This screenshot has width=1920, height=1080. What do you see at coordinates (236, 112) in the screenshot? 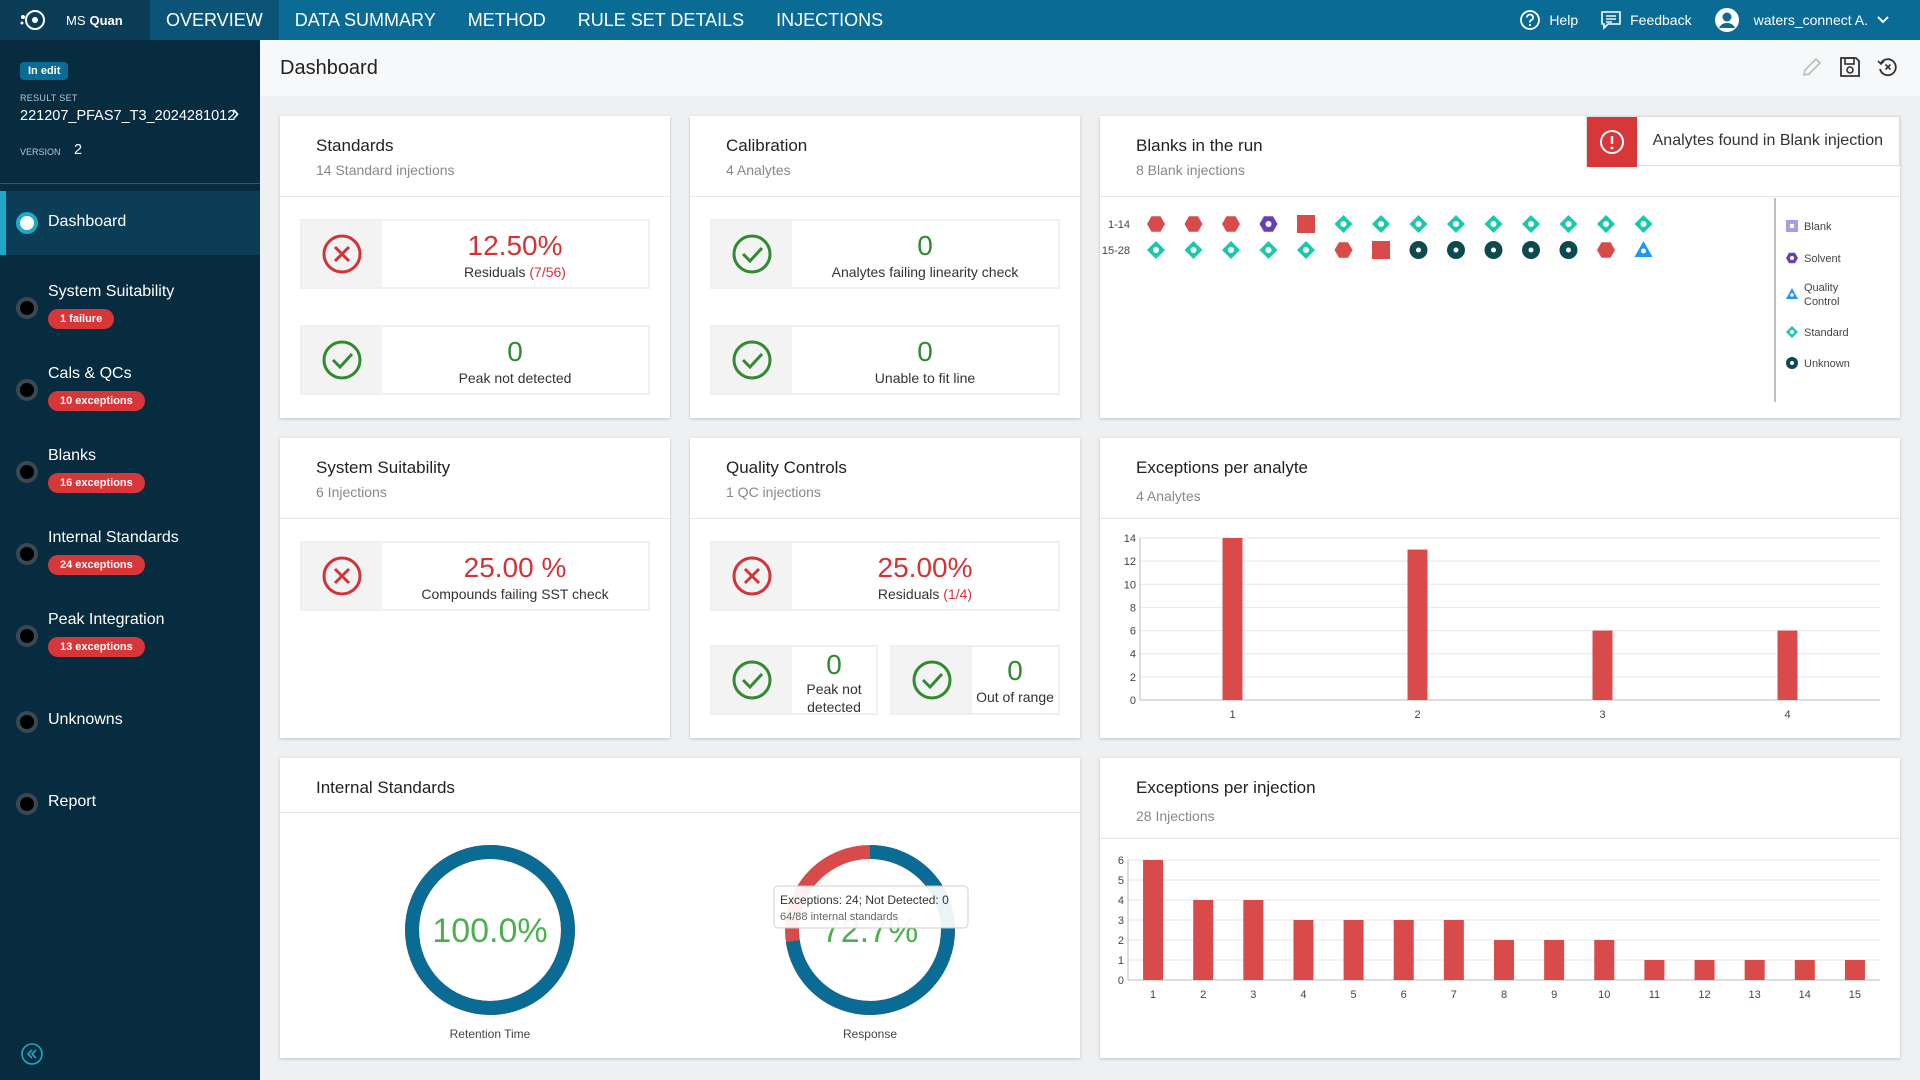
I see `chevron-right-icon: ›` at bounding box center [236, 112].